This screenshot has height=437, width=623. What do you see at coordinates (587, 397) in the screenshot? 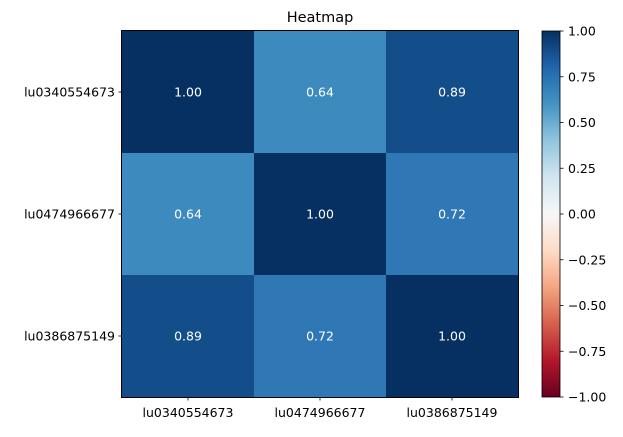
I see `colorbar-tick-label: −1.00` at bounding box center [587, 397].